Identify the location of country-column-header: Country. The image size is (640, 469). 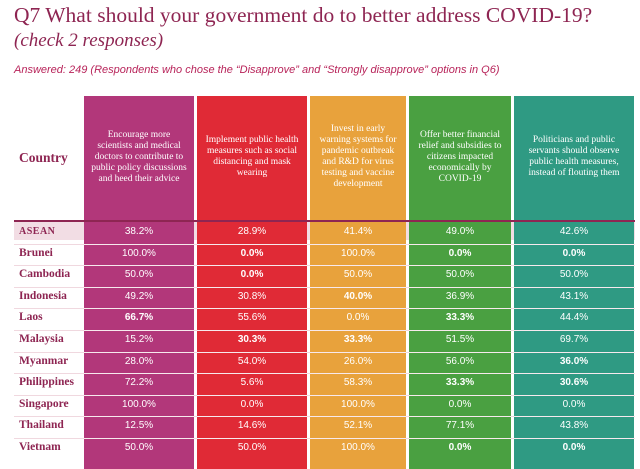
(43, 157).